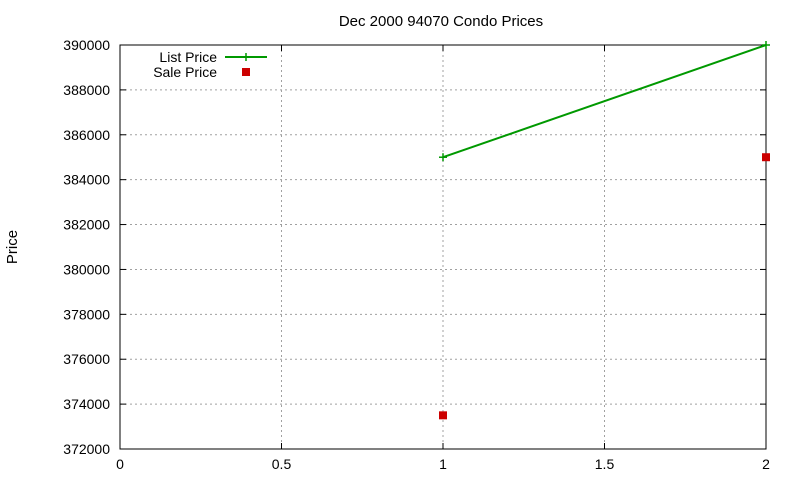 The width and height of the screenshot is (800, 480). I want to click on x-tick-label: 1.5, so click(605, 464).